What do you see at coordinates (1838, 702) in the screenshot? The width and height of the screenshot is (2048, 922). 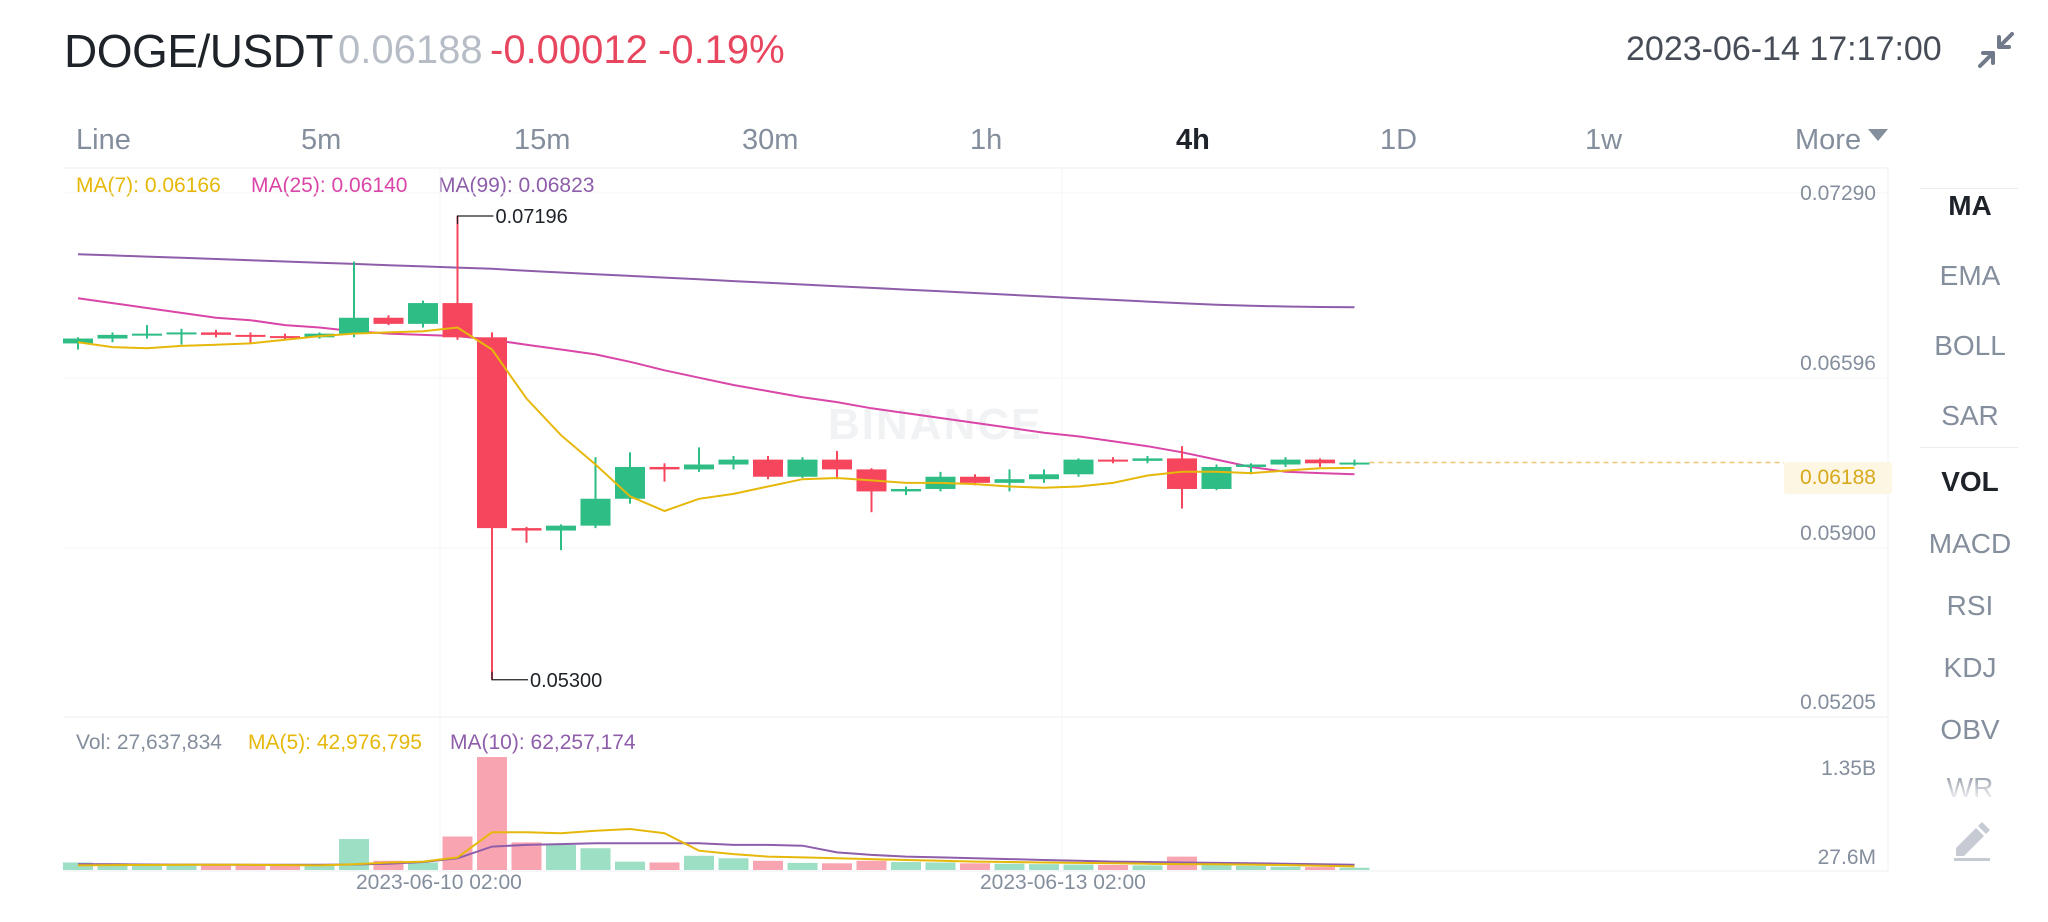 I see `price-axis-label: 0.05205` at bounding box center [1838, 702].